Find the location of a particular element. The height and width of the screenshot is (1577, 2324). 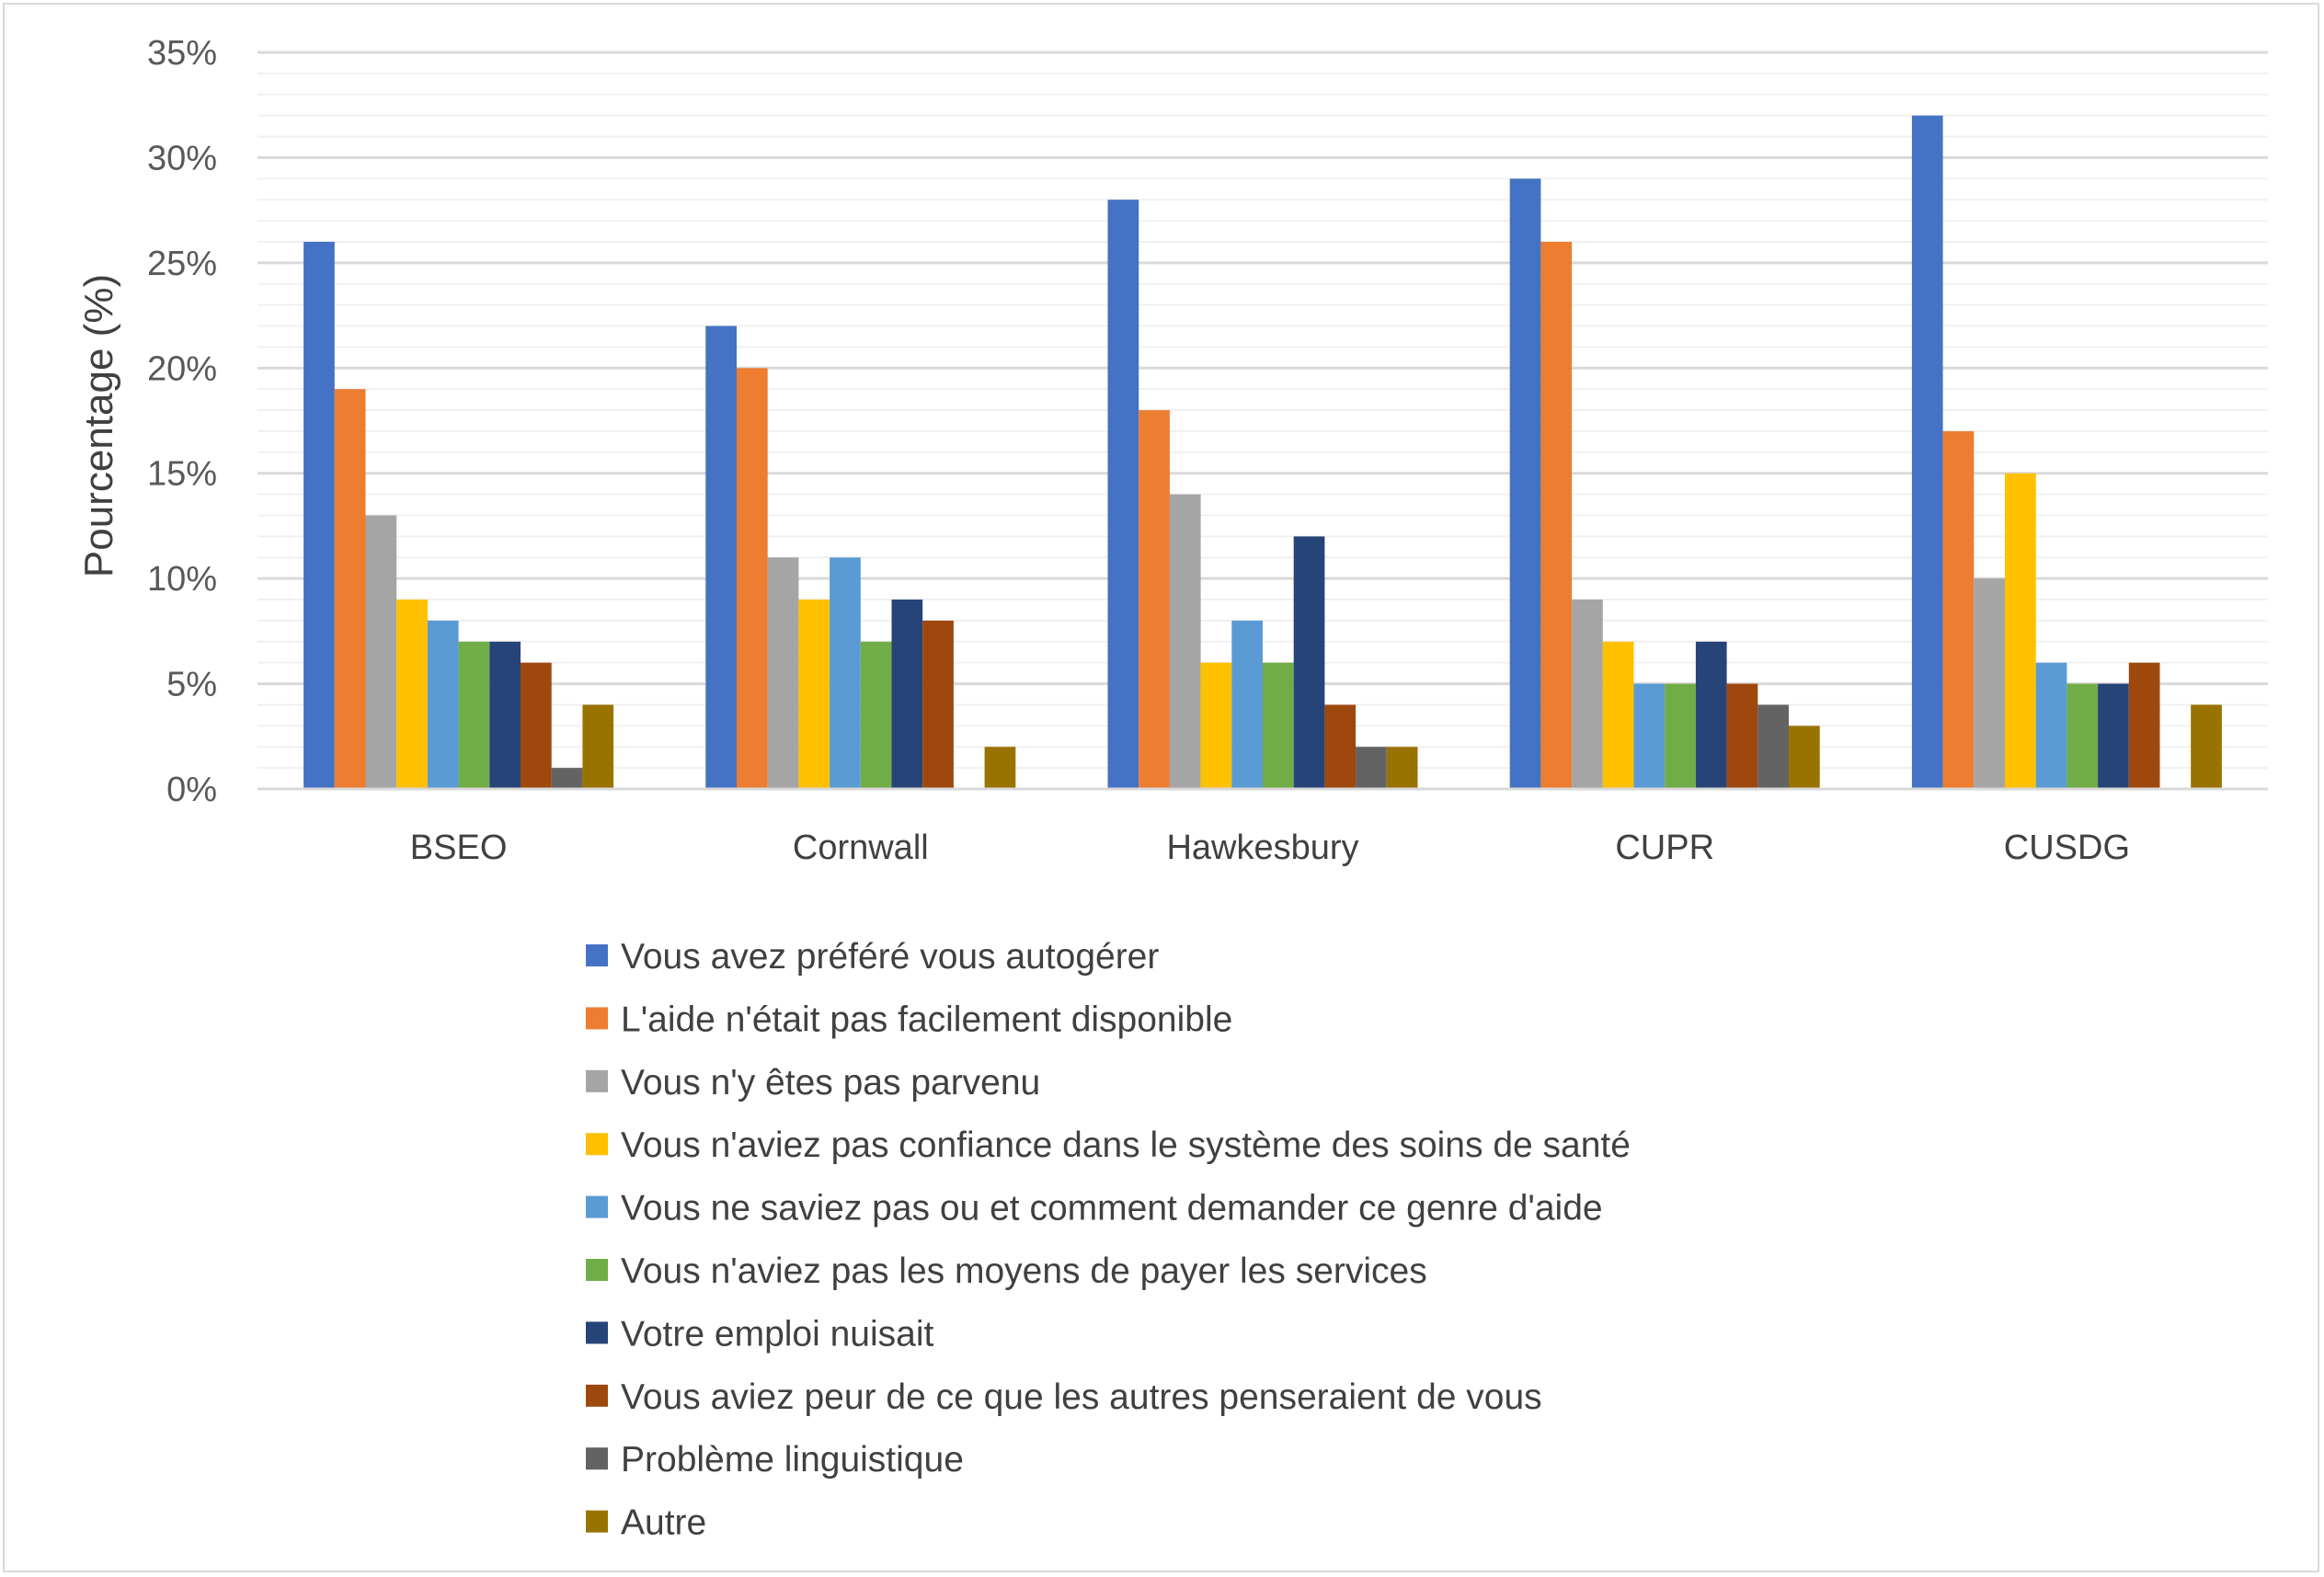

category-label: Cornwall is located at coordinates (861, 847).